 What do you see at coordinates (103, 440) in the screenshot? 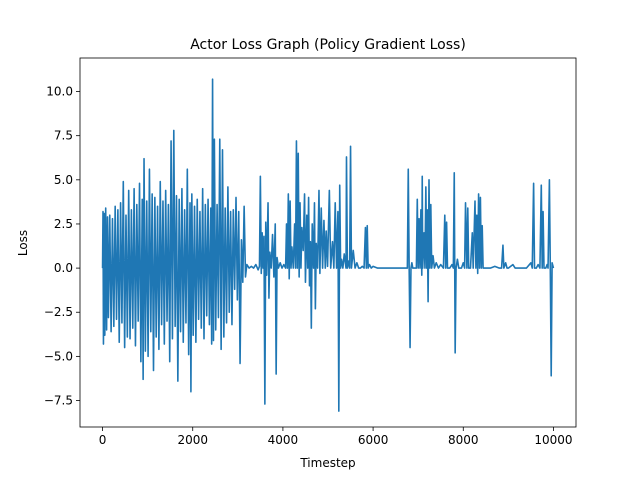
I see `x-tick-label: 0` at bounding box center [103, 440].